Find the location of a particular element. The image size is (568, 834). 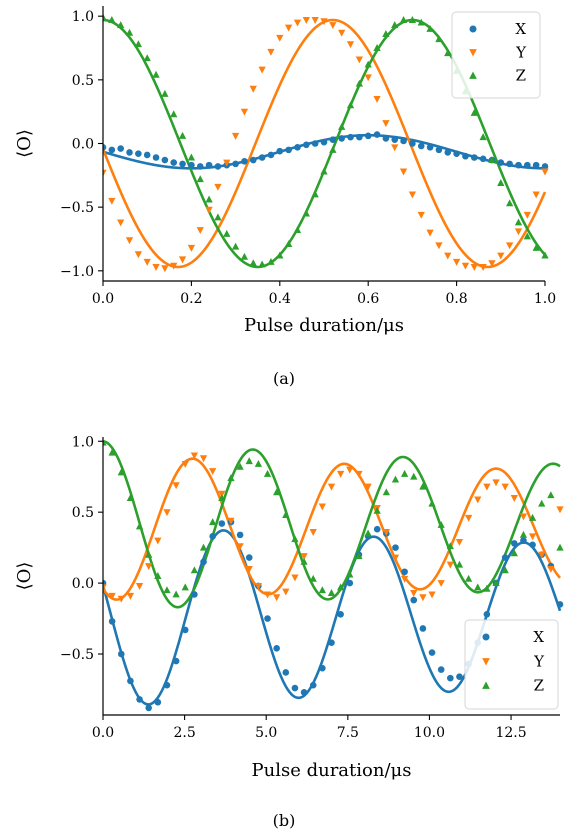

x-tick-label: 12.5 is located at coordinates (510, 733).